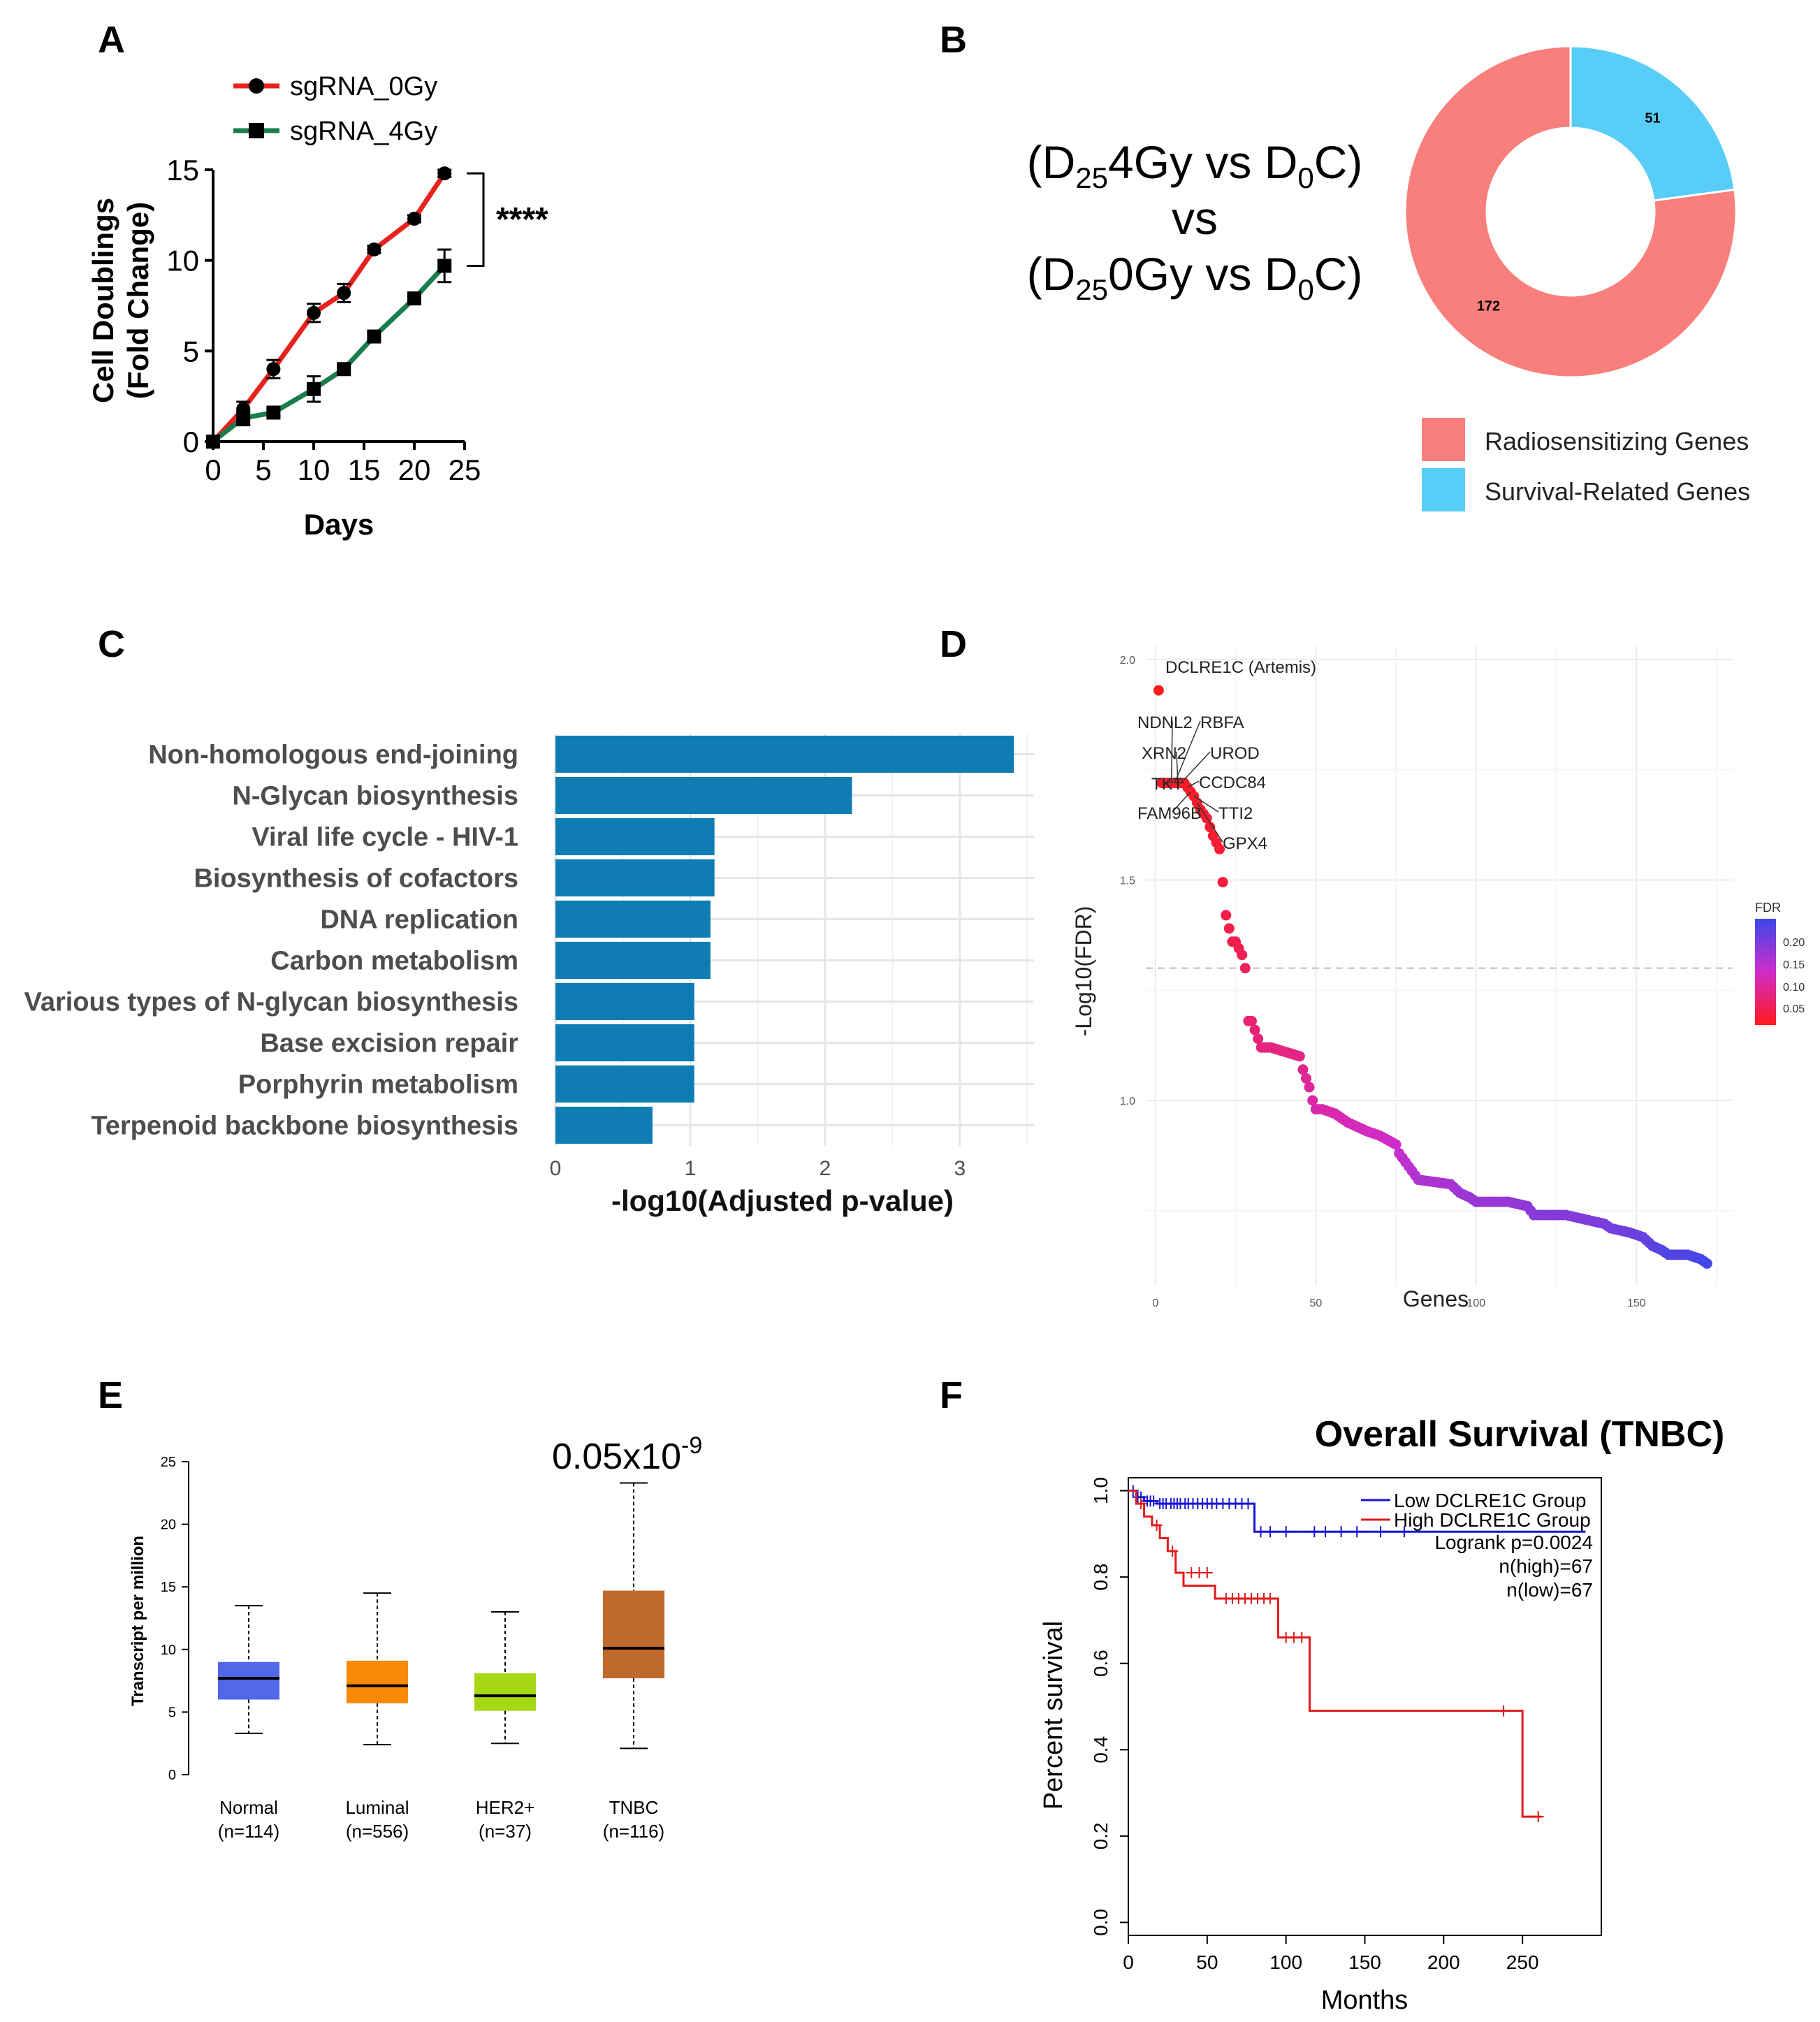  What do you see at coordinates (1364, 2001) in the screenshot?
I see `x-axis-label: Months` at bounding box center [1364, 2001].